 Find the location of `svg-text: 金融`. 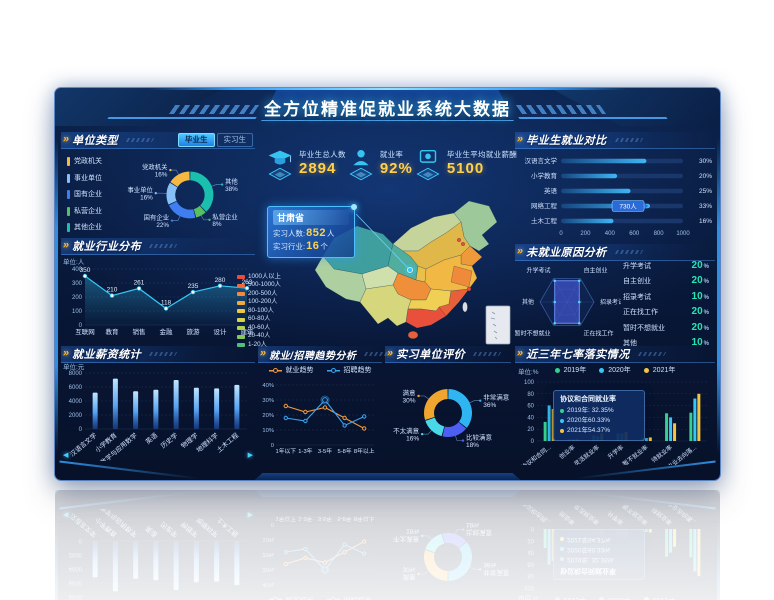

svg-text: 金融 is located at coordinates (167, 331).